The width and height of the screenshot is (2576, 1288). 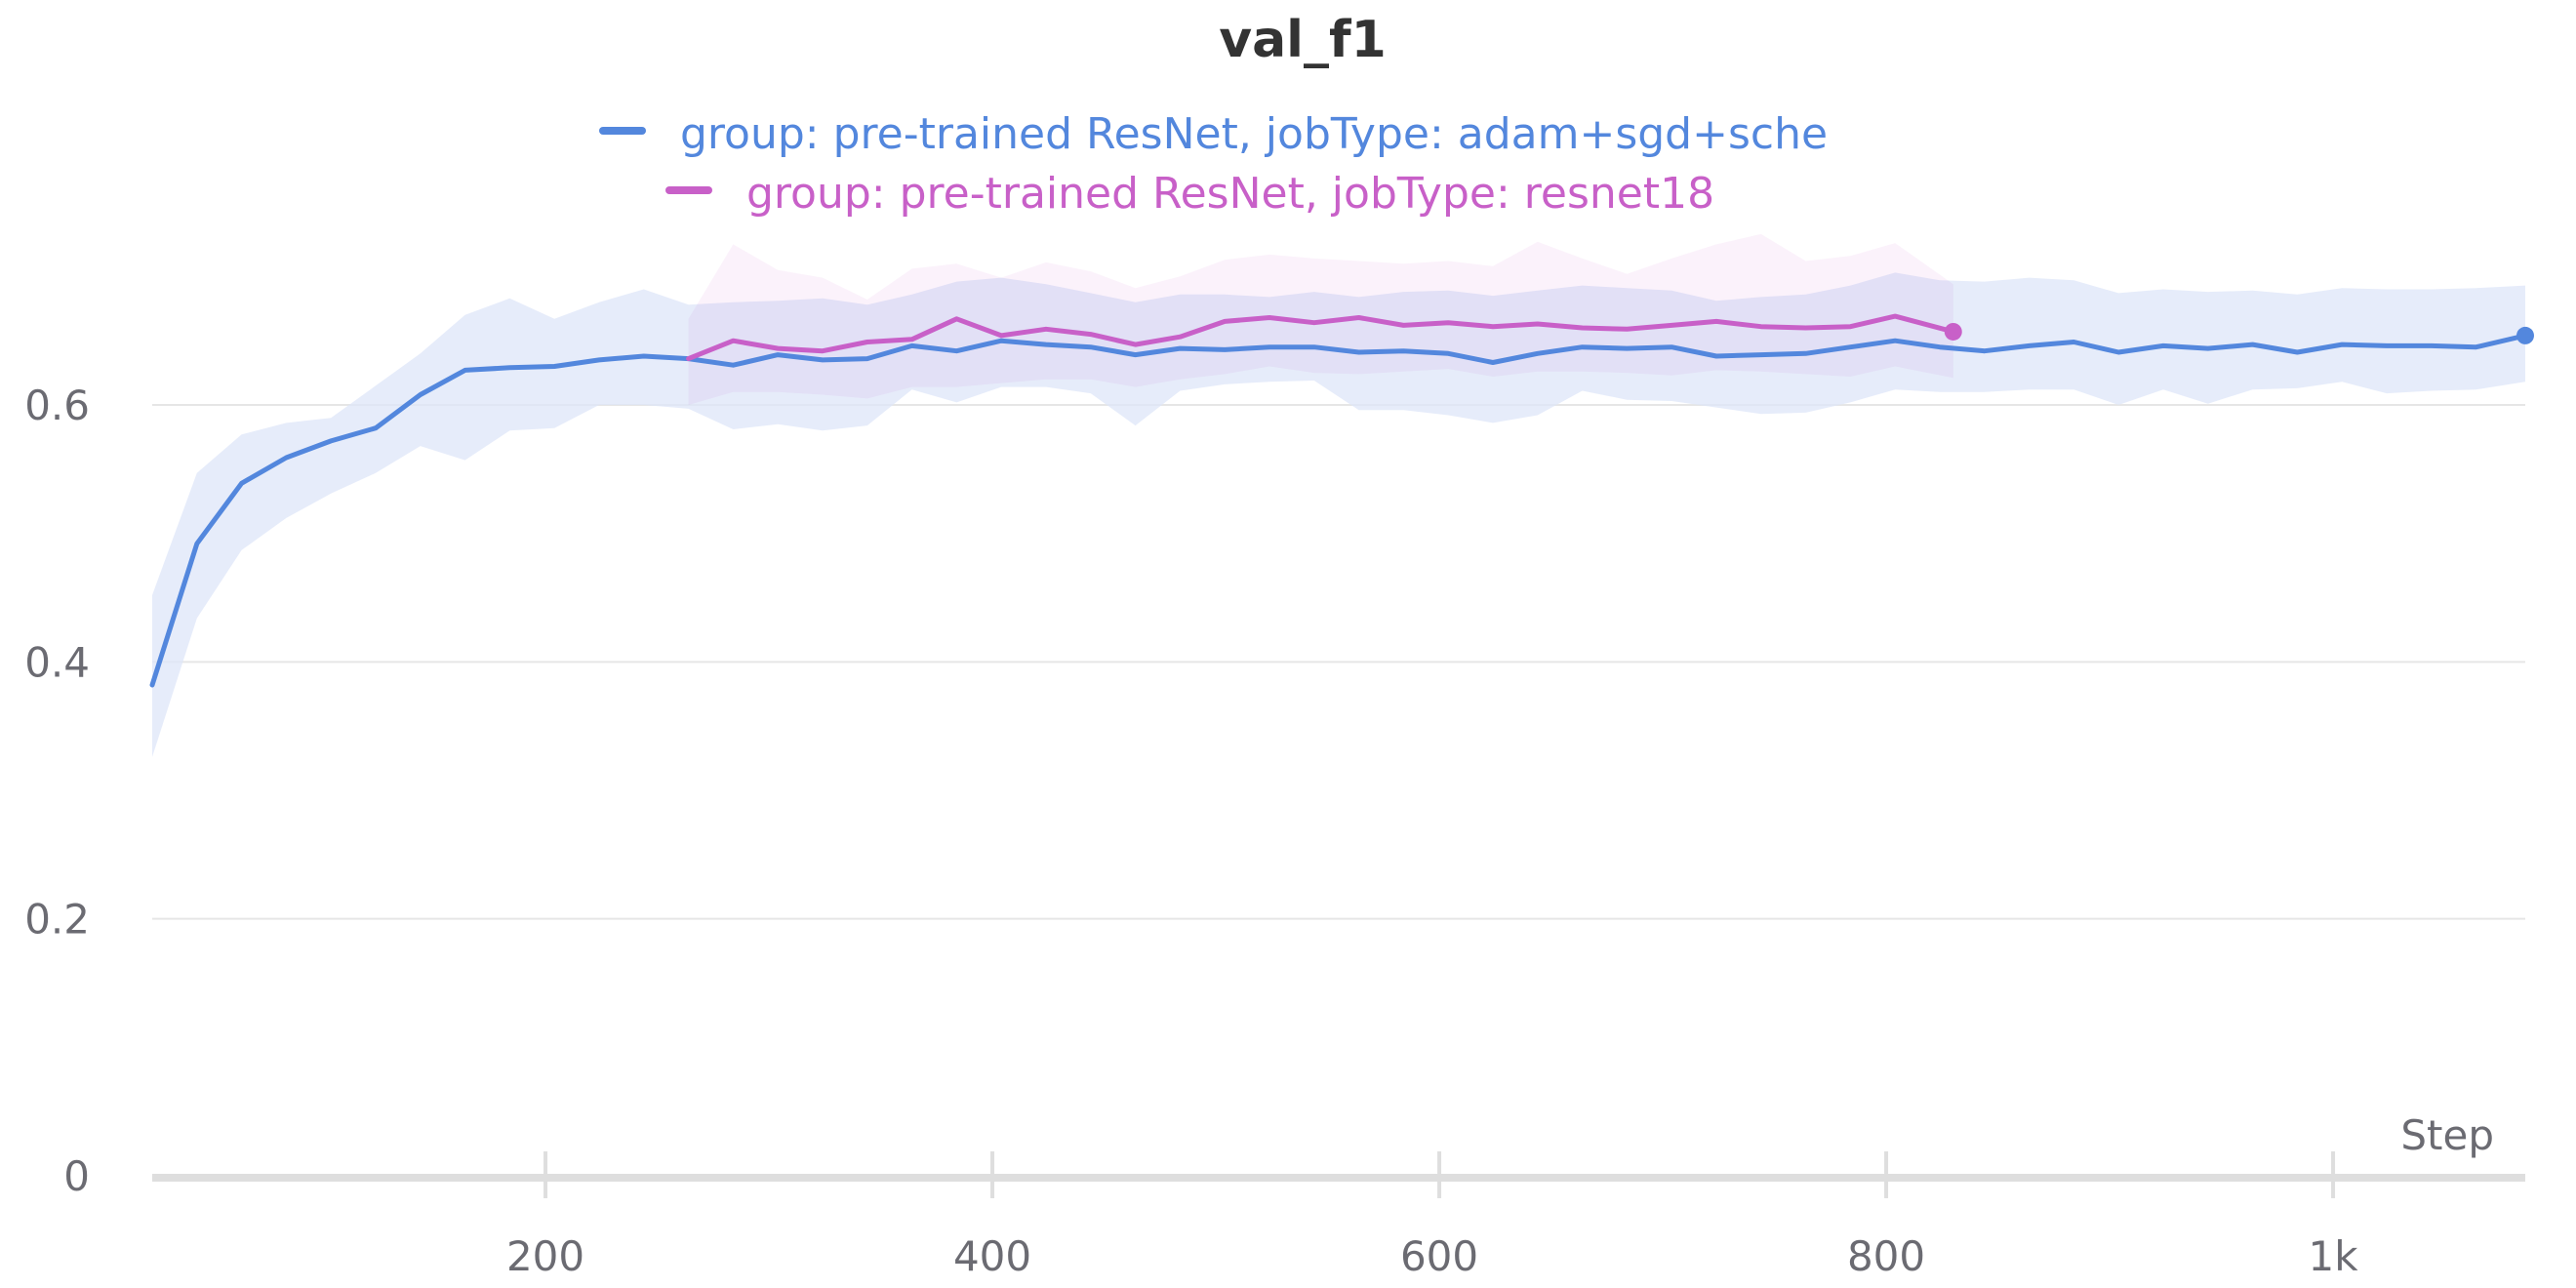 What do you see at coordinates (57, 791) in the screenshot?
I see `y-axis: 0 0.2 0.4 0.6` at bounding box center [57, 791].